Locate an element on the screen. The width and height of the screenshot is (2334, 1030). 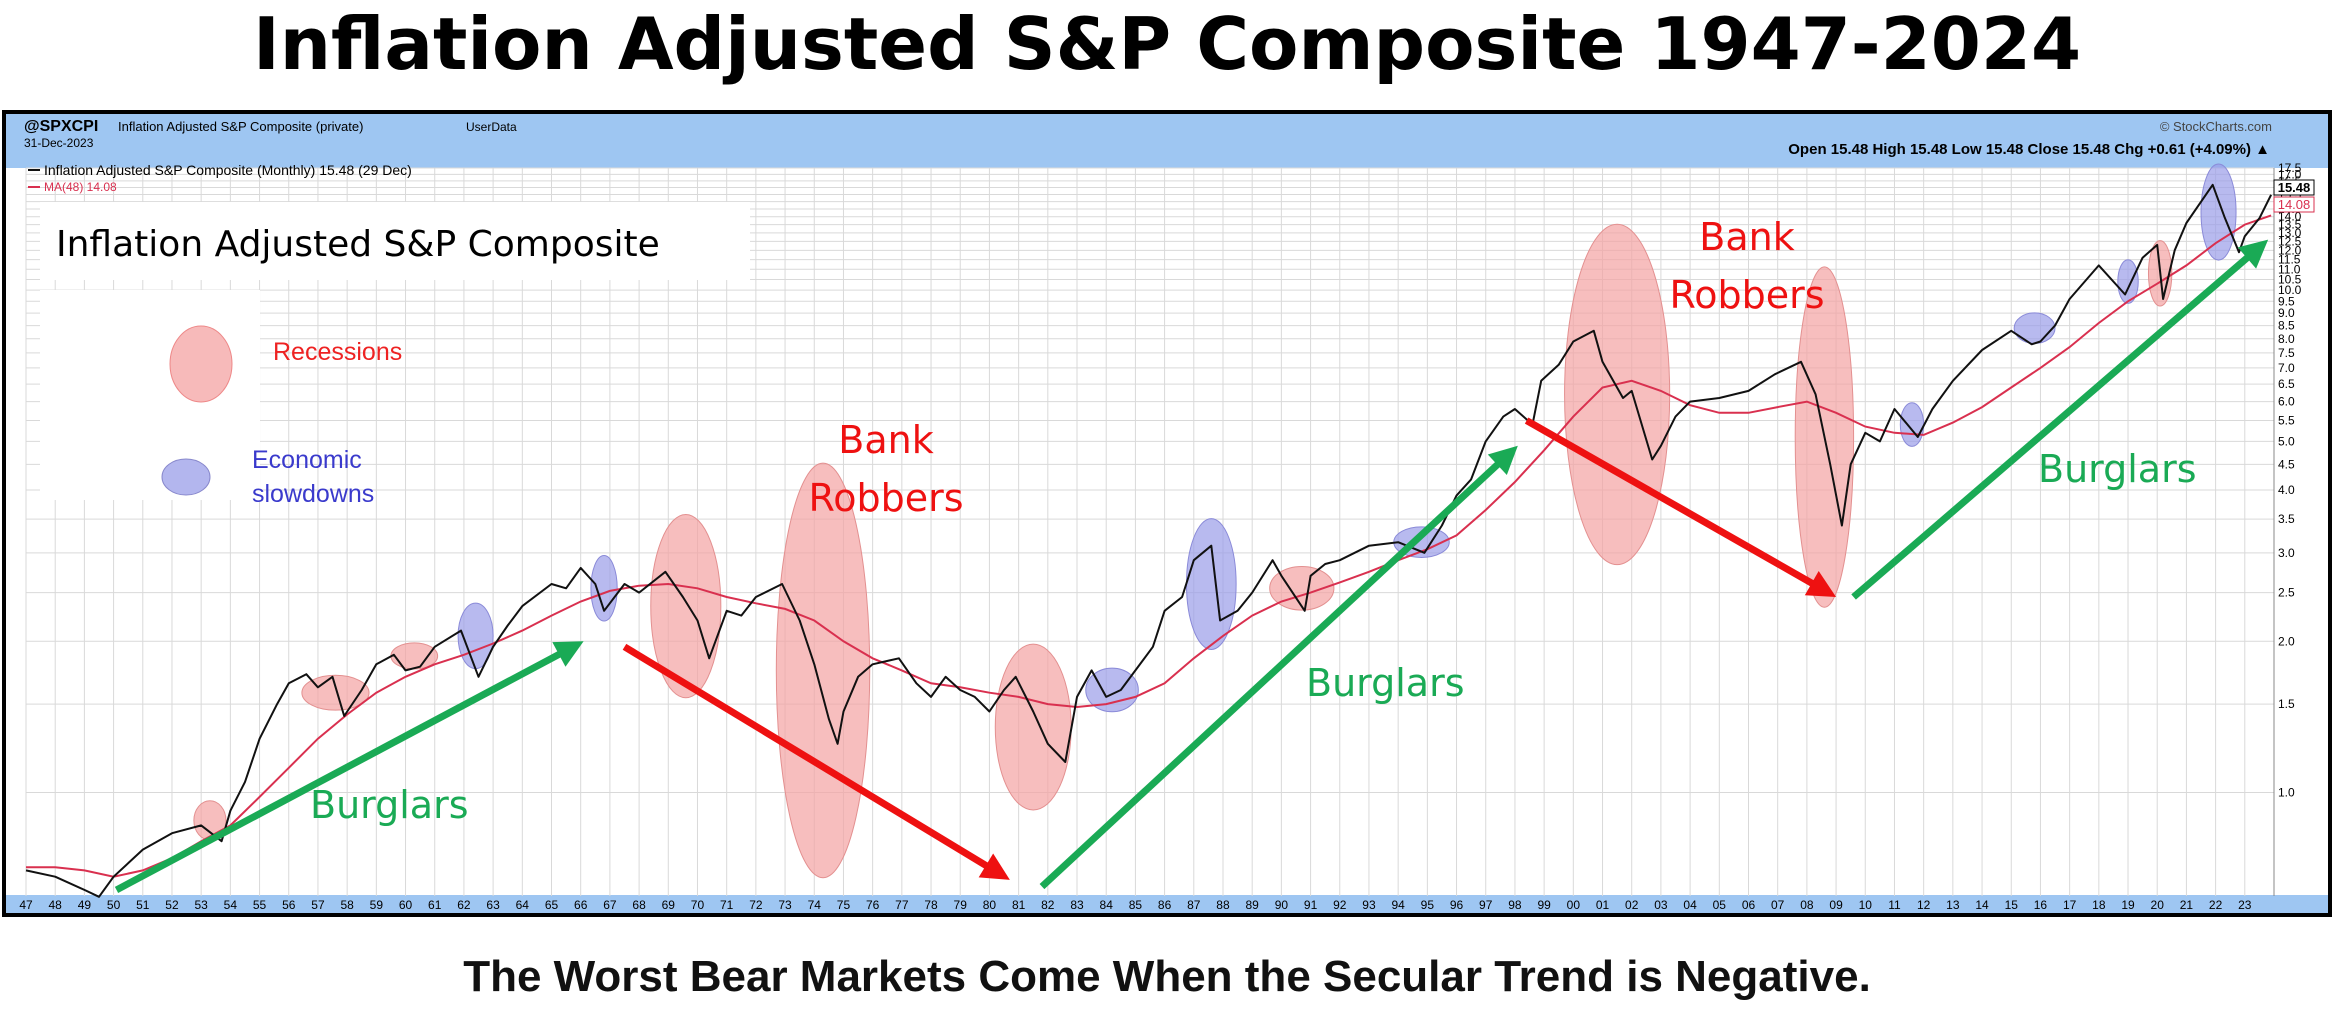
x-tick-label: 85 is located at coordinates (1136, 905).